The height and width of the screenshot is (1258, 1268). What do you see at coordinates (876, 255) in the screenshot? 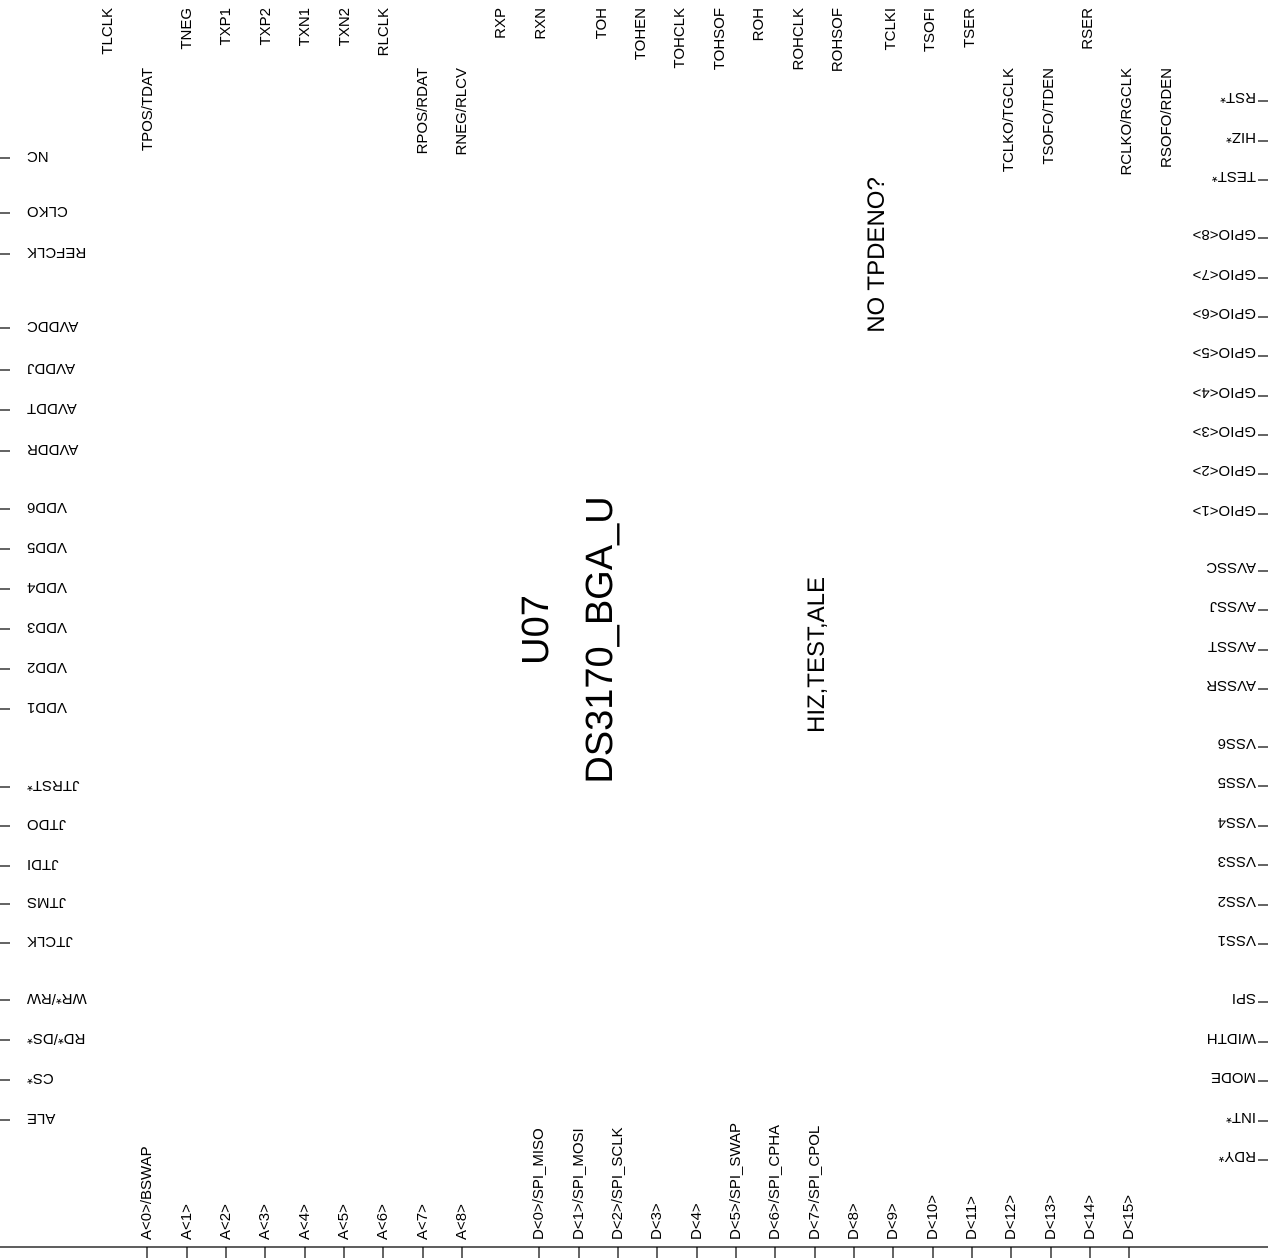
I see `note-tpdeno: NO TPDENO?` at bounding box center [876, 255].